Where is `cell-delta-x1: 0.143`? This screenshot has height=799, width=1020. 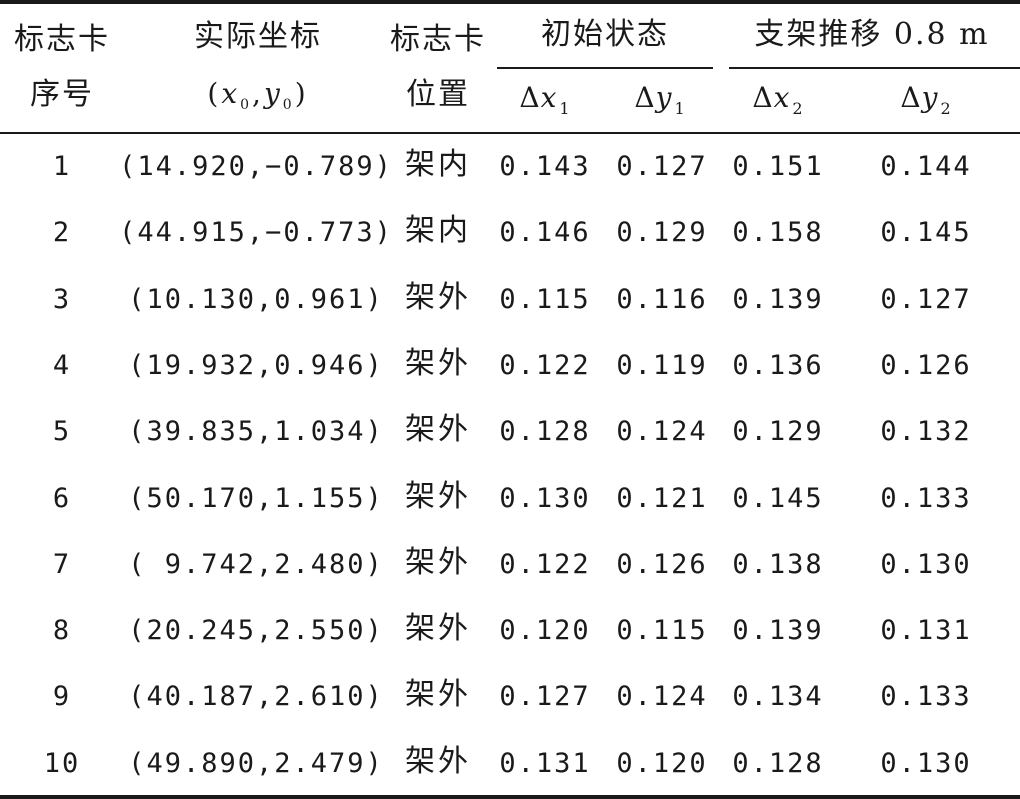 cell-delta-x1: 0.143 is located at coordinates (545, 166).